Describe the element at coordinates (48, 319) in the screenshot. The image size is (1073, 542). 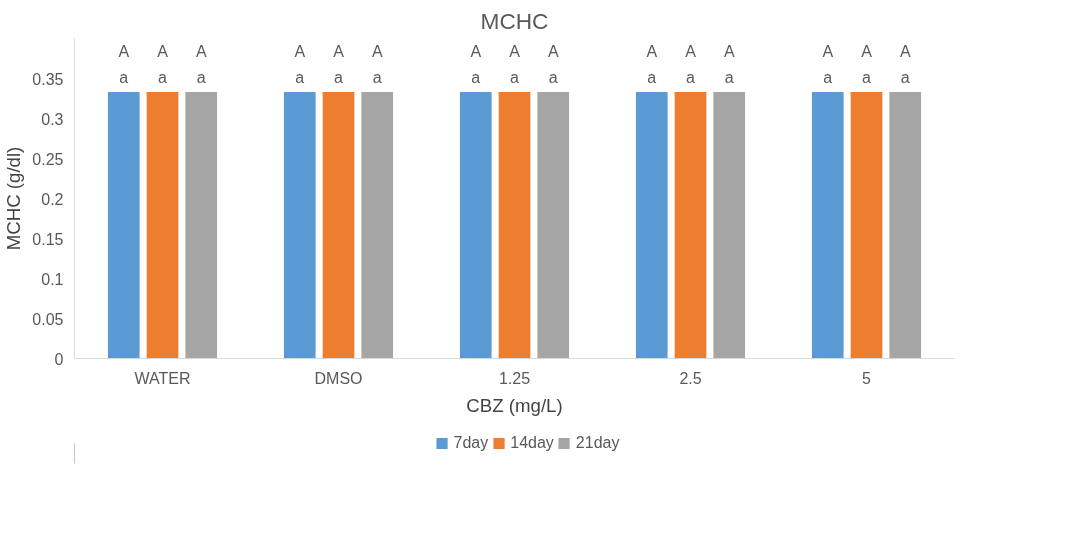
I see `y-tick-label: 0.05` at that location.